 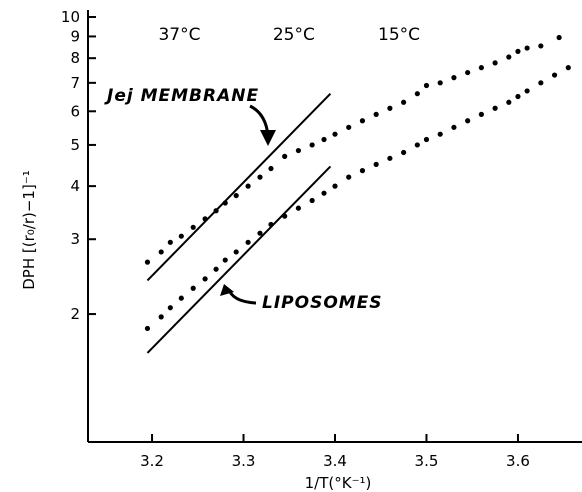 I want to click on temperature-labels: 37°C 25°C 15°C, so click(x=289, y=35).